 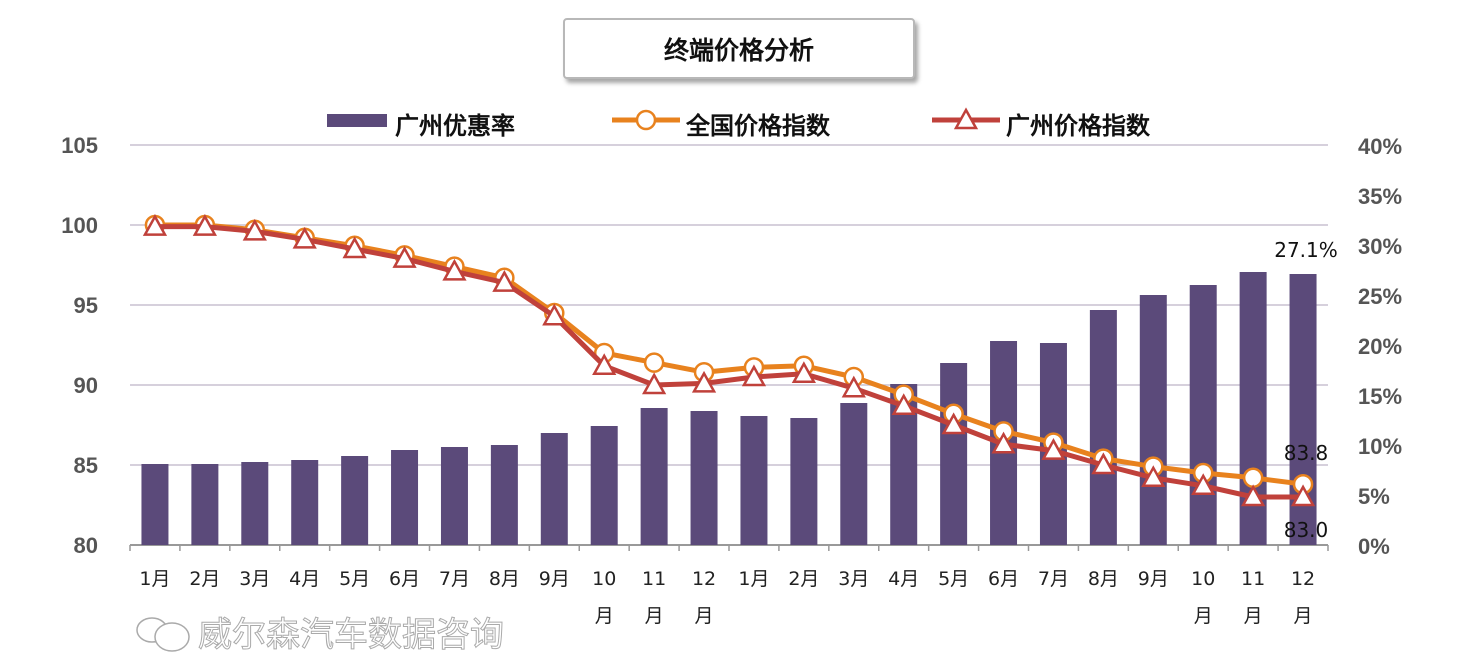 I want to click on legend-triangle-icon, so click(x=966, y=118).